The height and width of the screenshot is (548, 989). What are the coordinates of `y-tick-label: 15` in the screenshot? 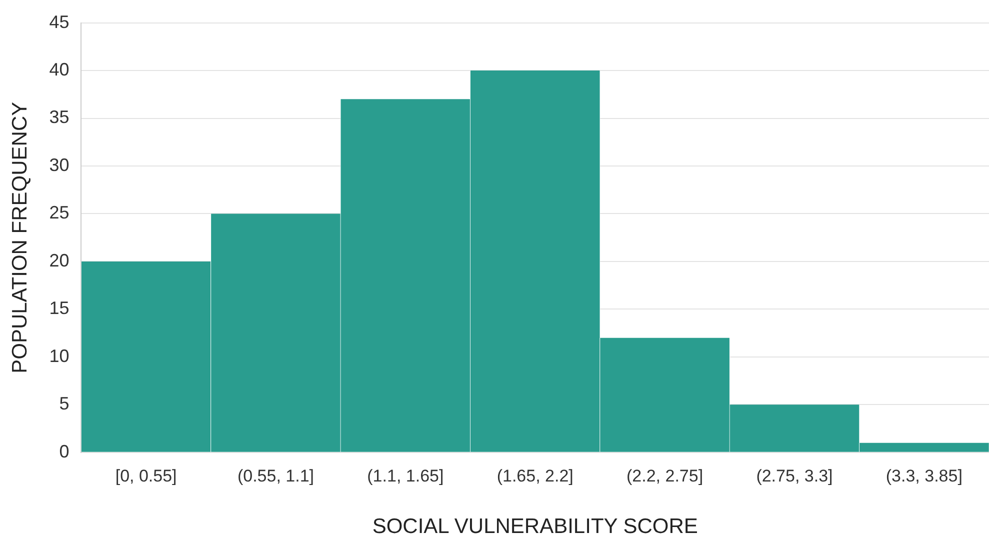 It's located at (59, 308).